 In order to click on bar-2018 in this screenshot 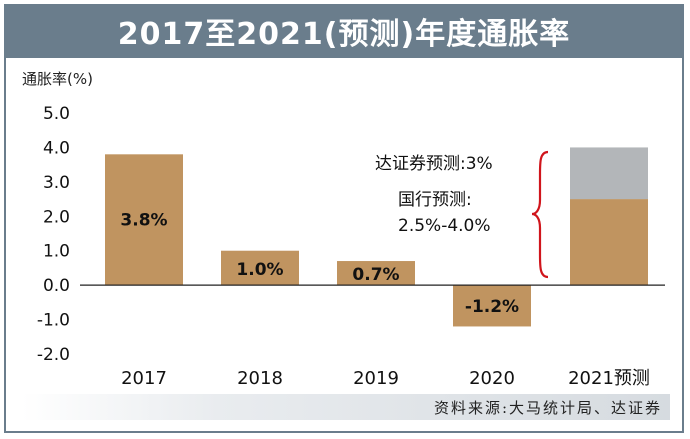, I will do `click(260, 268)`.